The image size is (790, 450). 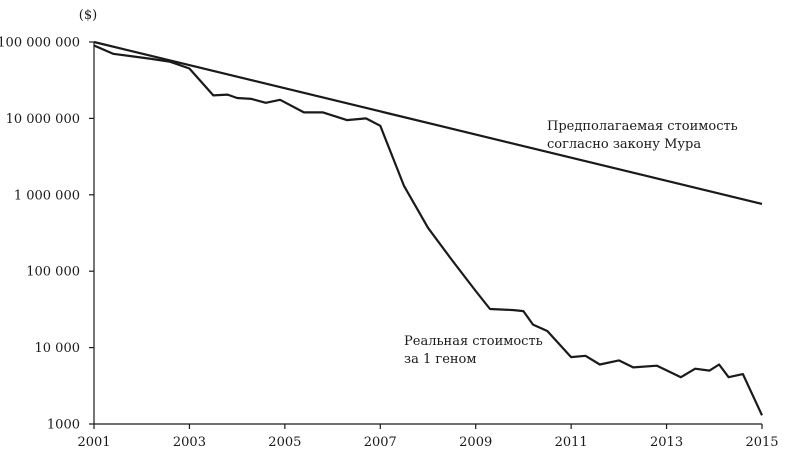 I want to click on x-tick-label: 2013, so click(x=666, y=442).